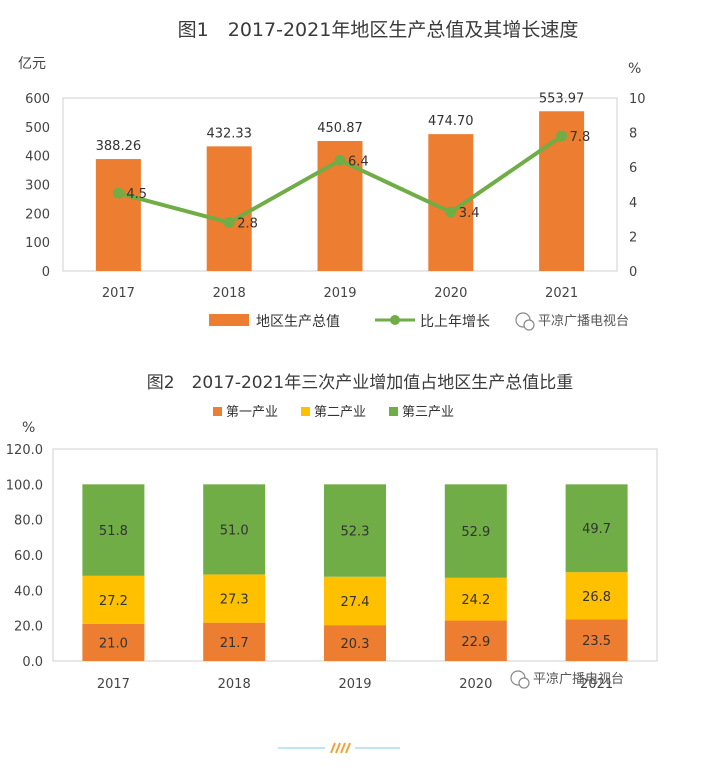  Describe the element at coordinates (229, 293) in the screenshot. I see `chart1-category-2018: 2018` at that location.